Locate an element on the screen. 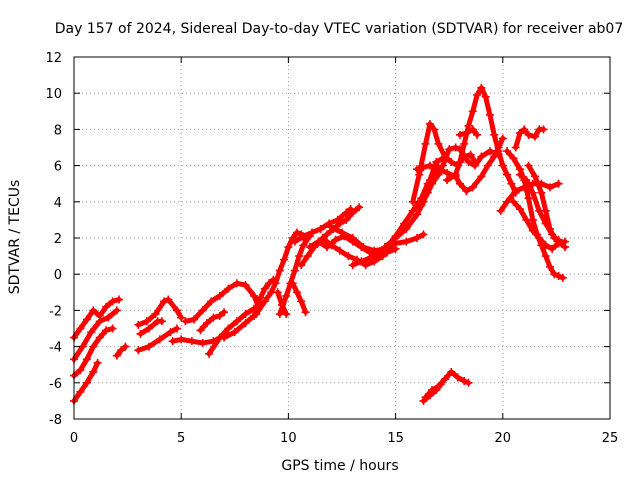  y-tick-label: -4 is located at coordinates (55, 348).